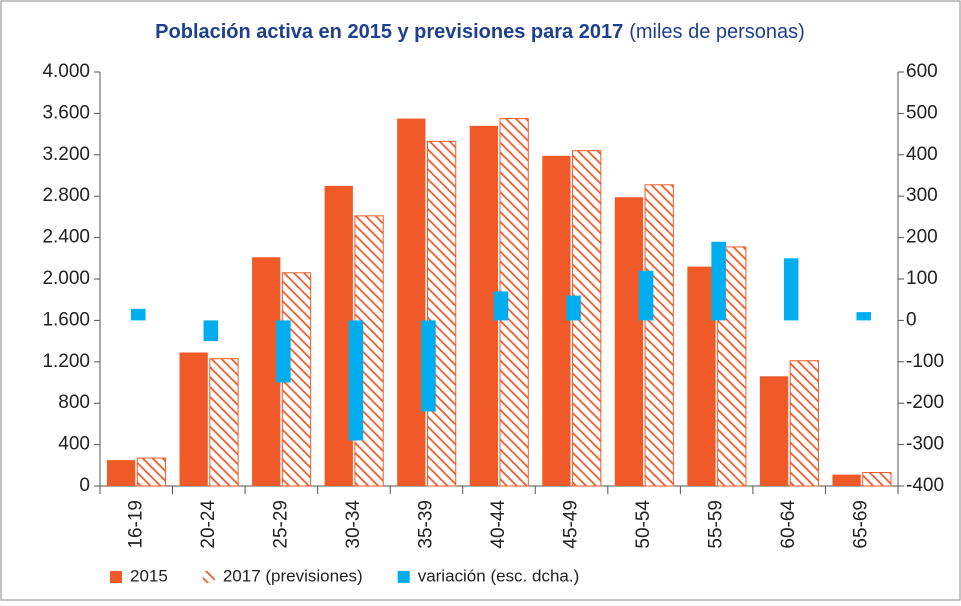 The width and height of the screenshot is (961, 606). What do you see at coordinates (66, 361) in the screenshot?
I see `y-tick-label: 1.200` at bounding box center [66, 361].